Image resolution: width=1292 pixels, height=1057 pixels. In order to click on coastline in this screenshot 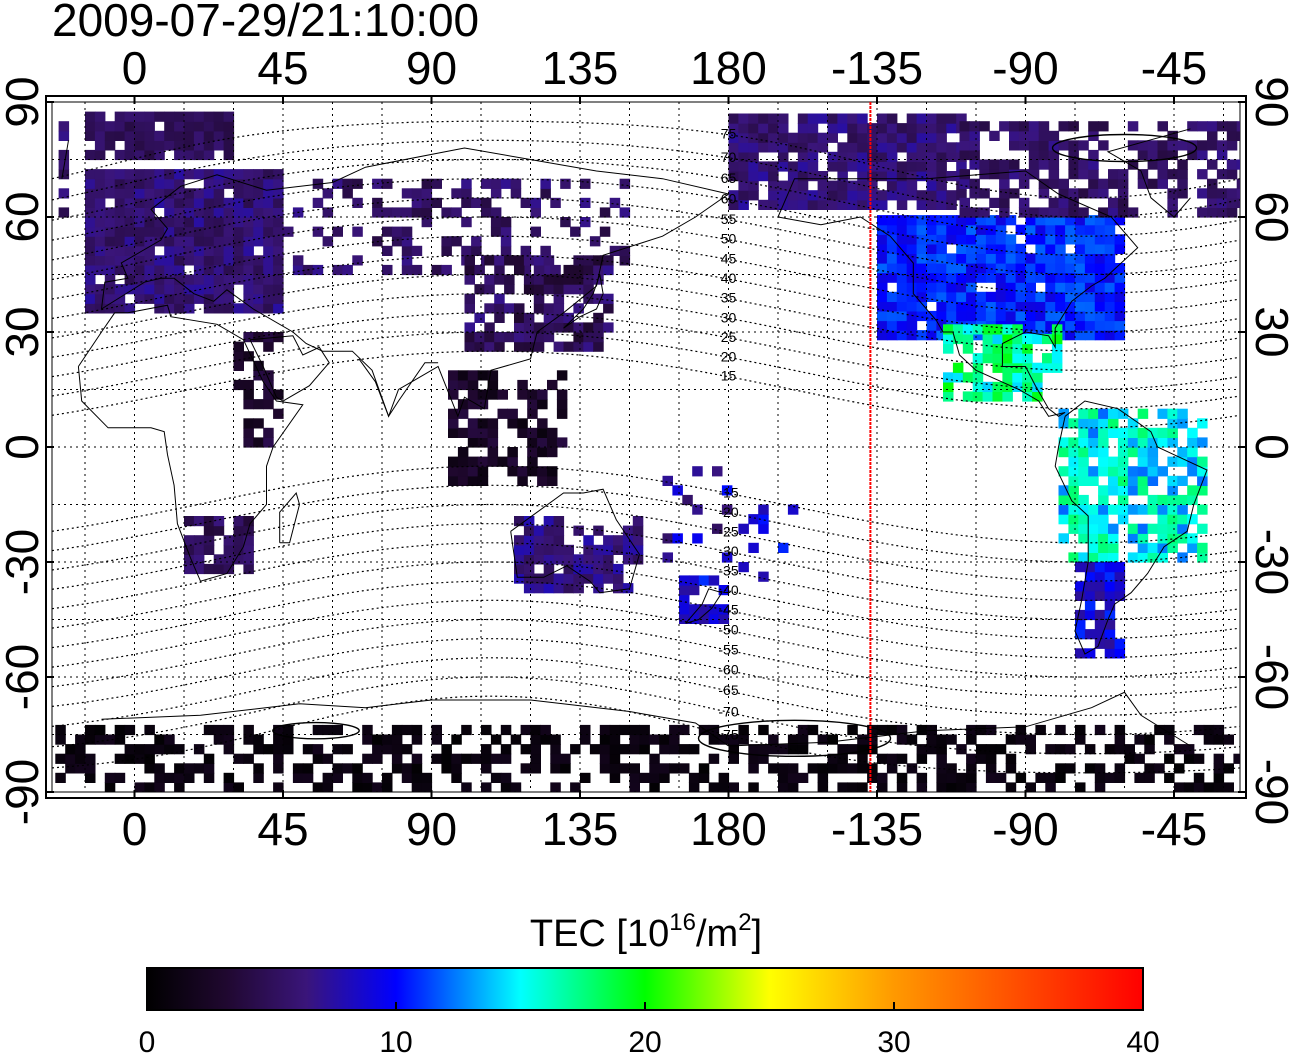, I will do `click(1131, 527)`.